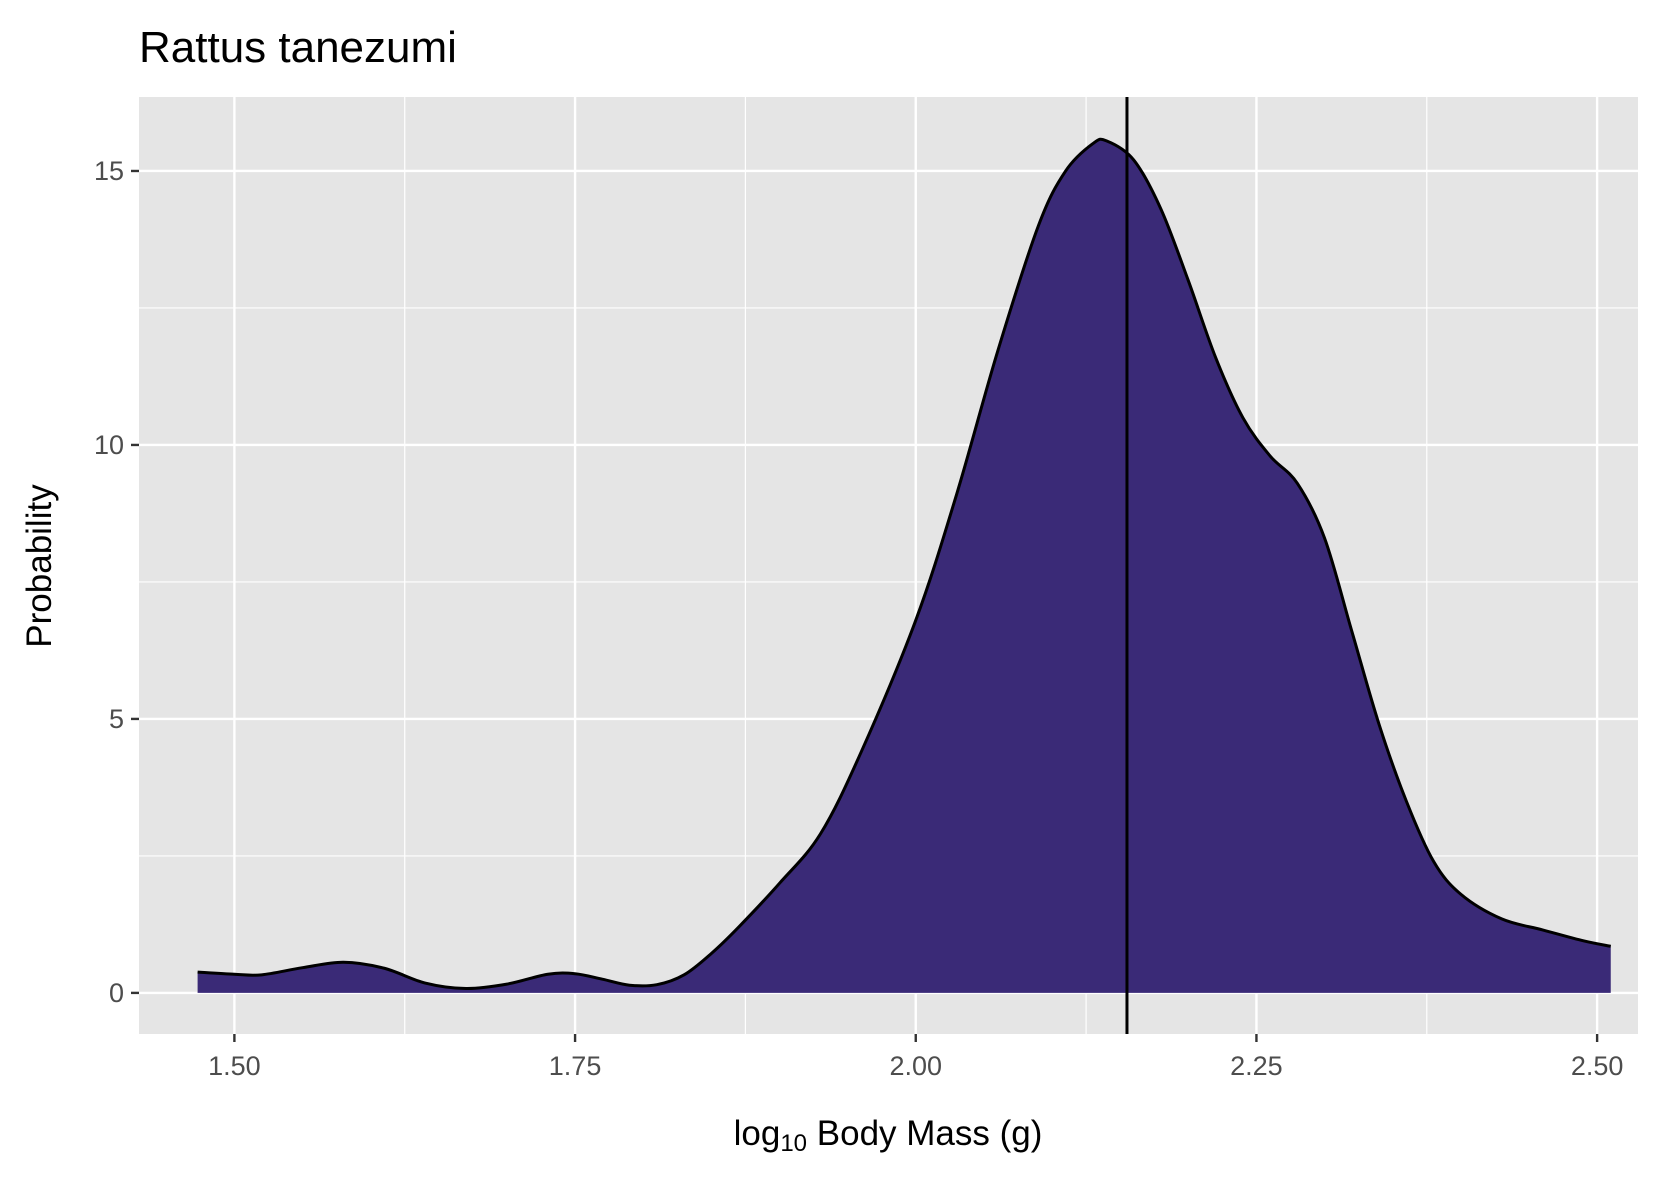 The image size is (1653, 1181). I want to click on x-tick-label: 1.75, so click(575, 1066).